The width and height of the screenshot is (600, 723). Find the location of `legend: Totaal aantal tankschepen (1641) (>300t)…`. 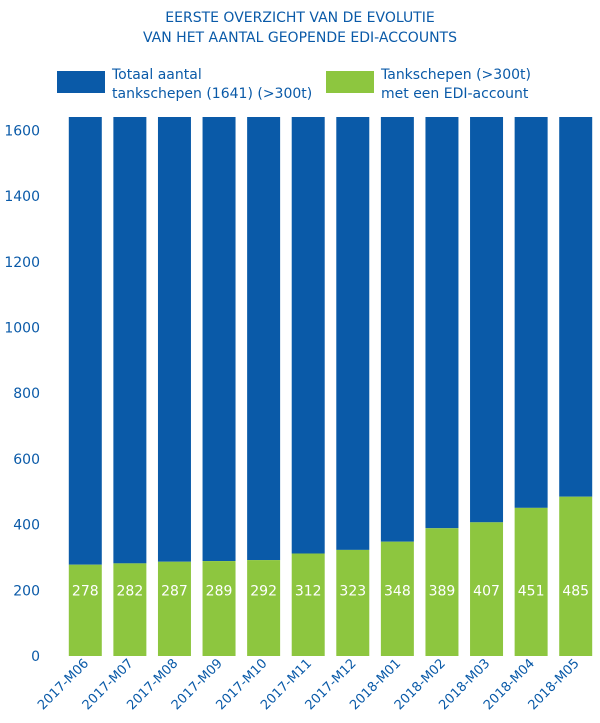

legend: Totaal aantal tankschepen (1641) (>300t)… is located at coordinates (294, 84).